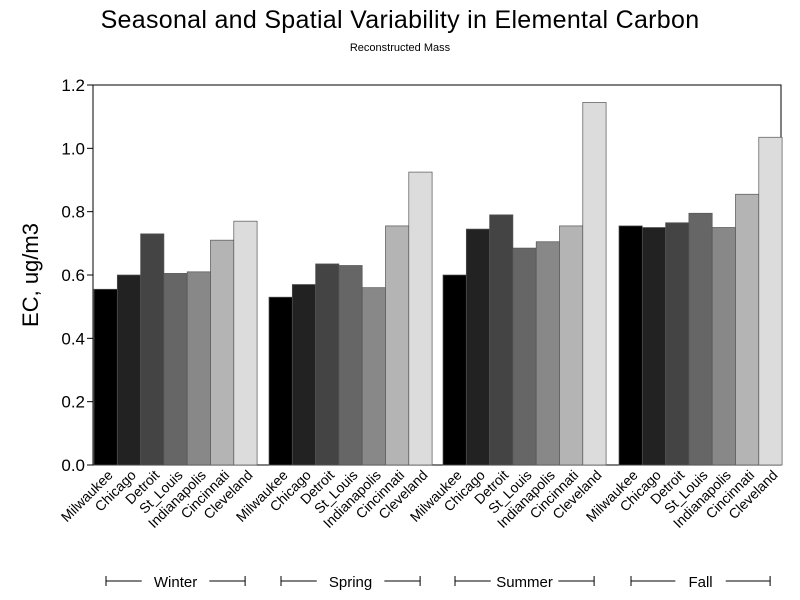 The width and height of the screenshot is (800, 600). Describe the element at coordinates (30, 275) in the screenshot. I see `y-axis-label: EC, ug/m3` at that location.